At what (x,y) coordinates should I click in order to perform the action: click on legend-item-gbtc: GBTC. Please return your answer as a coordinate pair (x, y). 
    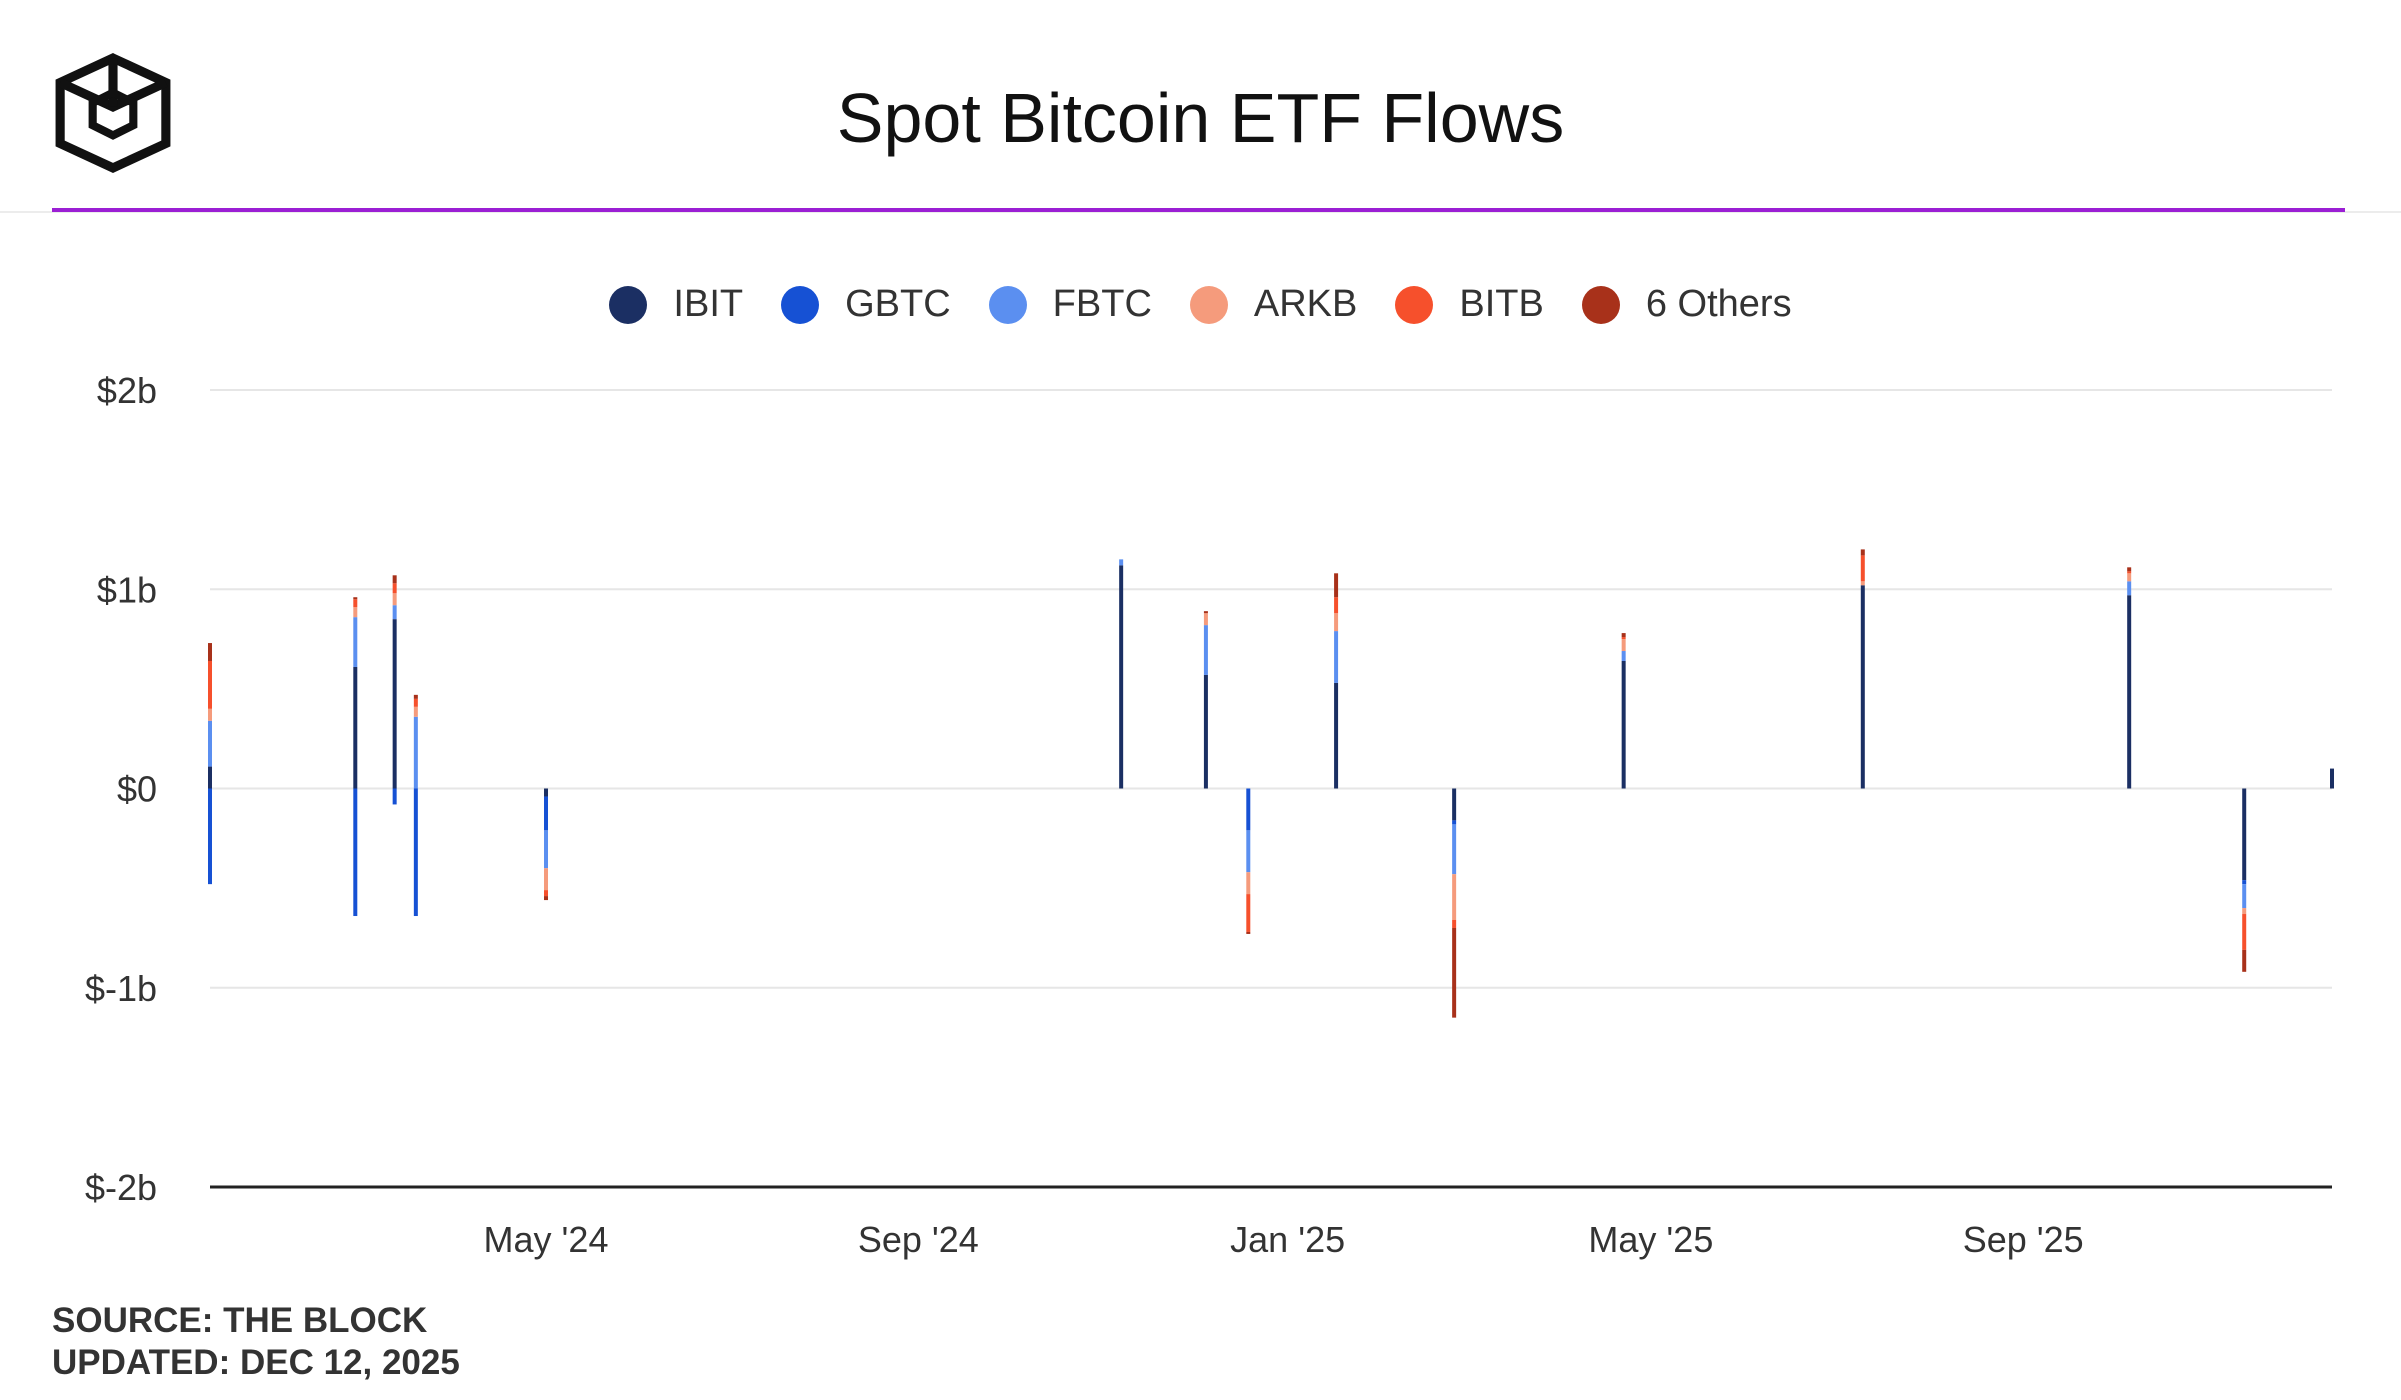
    Looking at the image, I should click on (866, 304).